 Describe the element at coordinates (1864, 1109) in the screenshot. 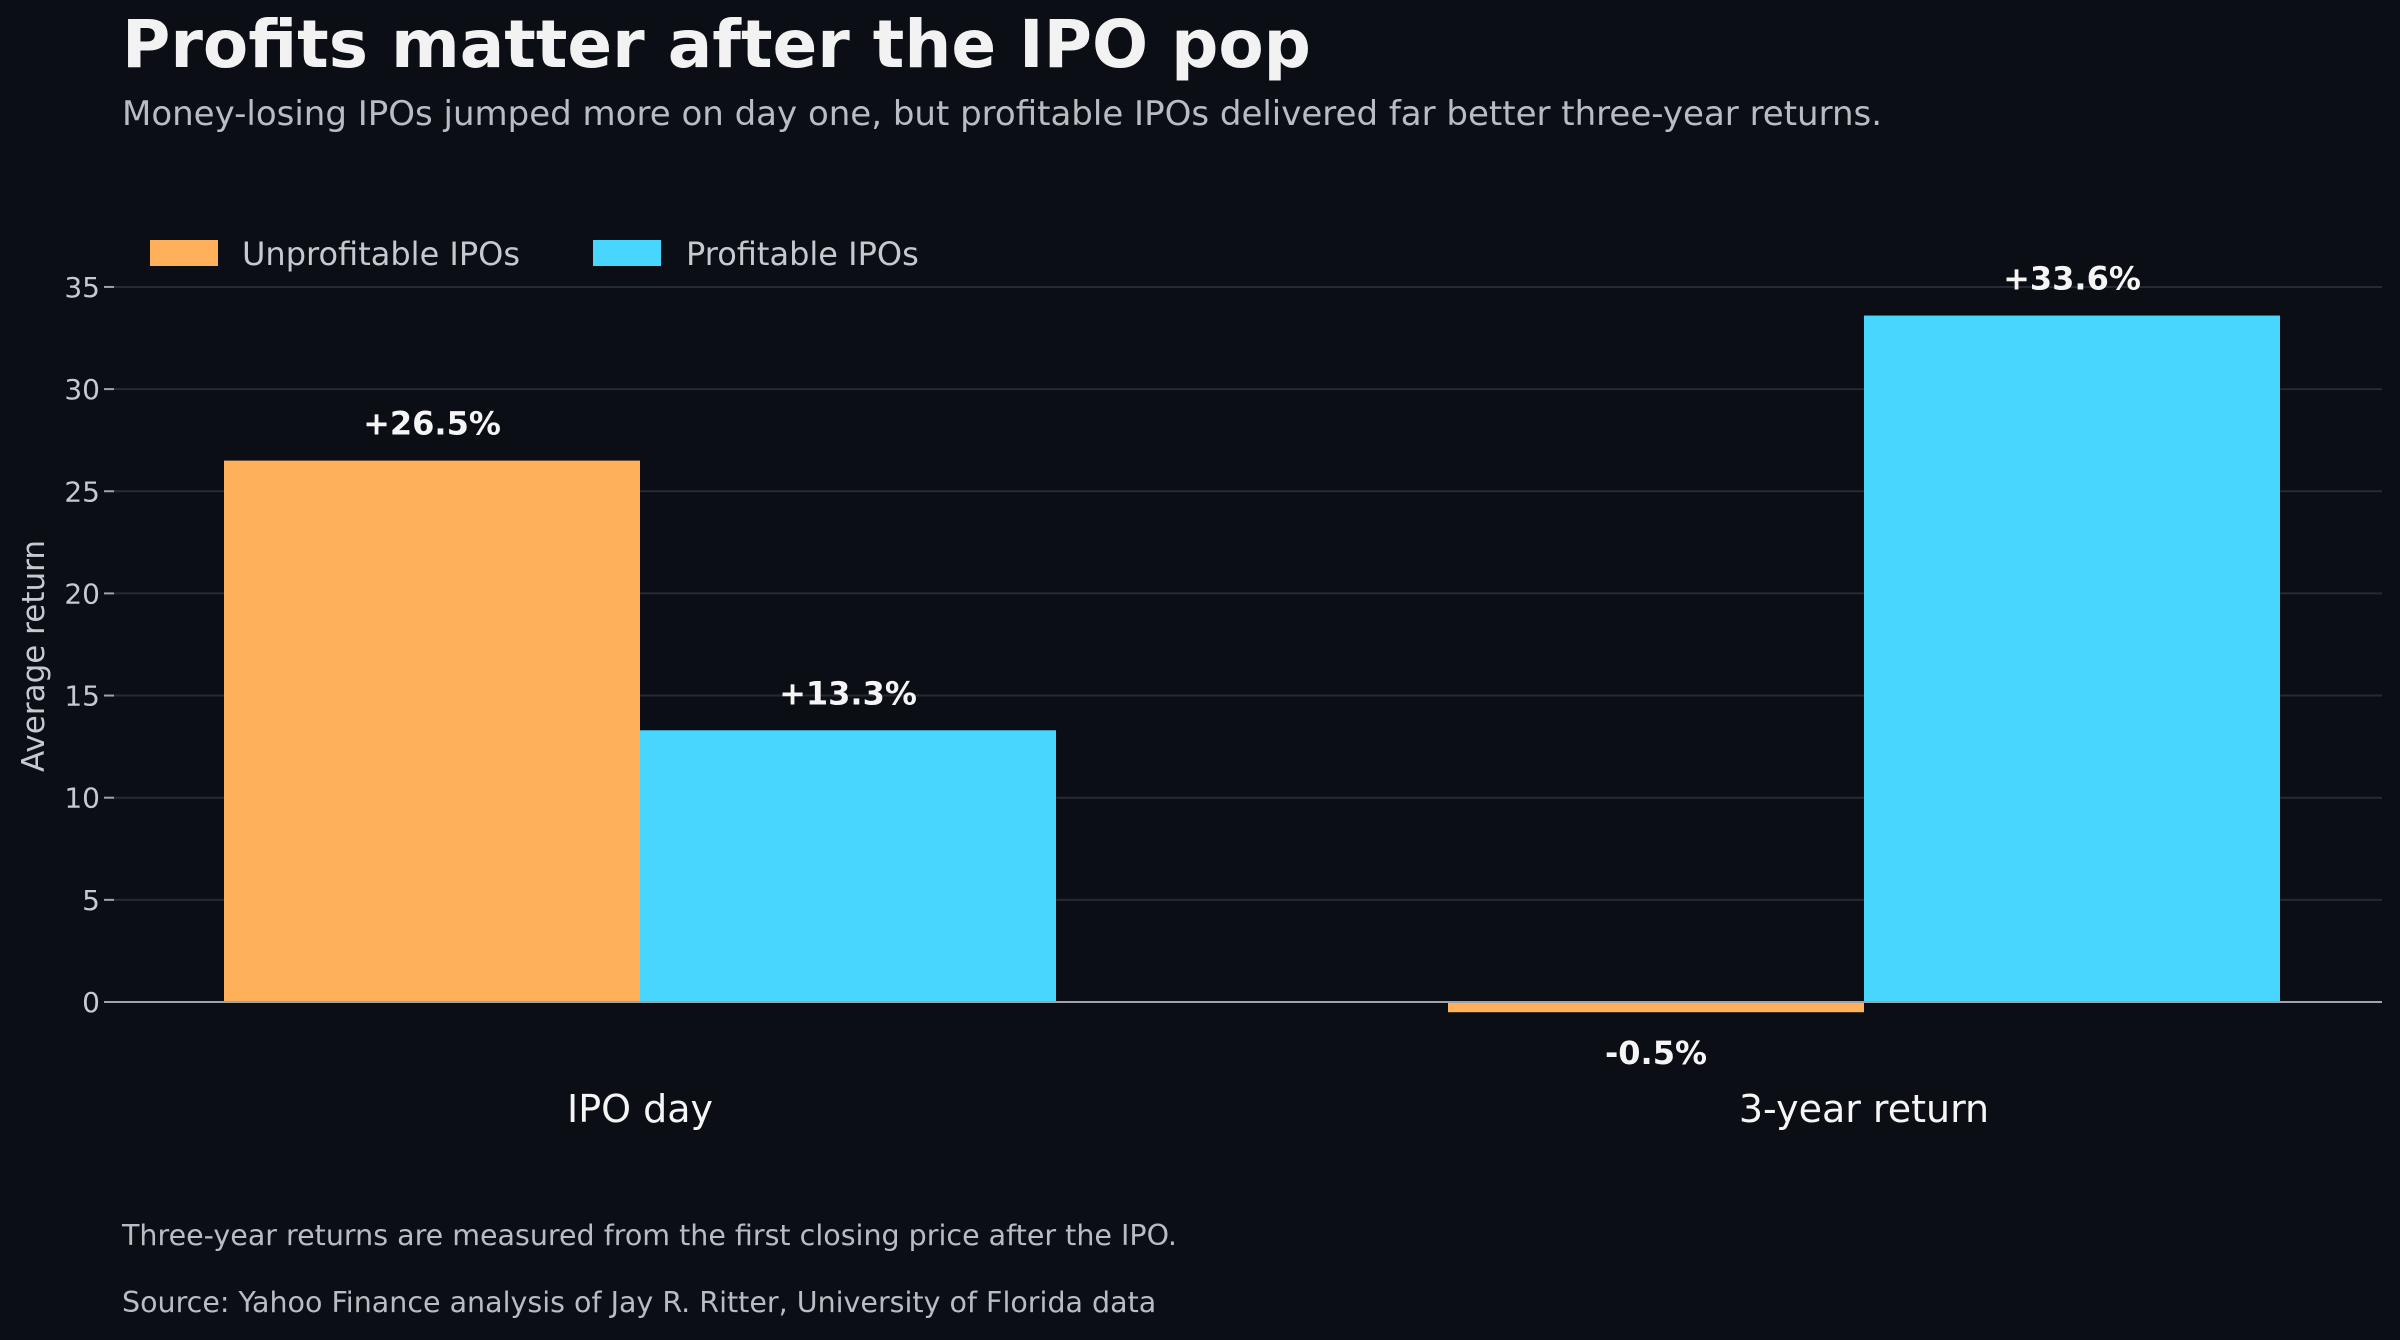

I see `x-tick-label: 3-year return` at that location.